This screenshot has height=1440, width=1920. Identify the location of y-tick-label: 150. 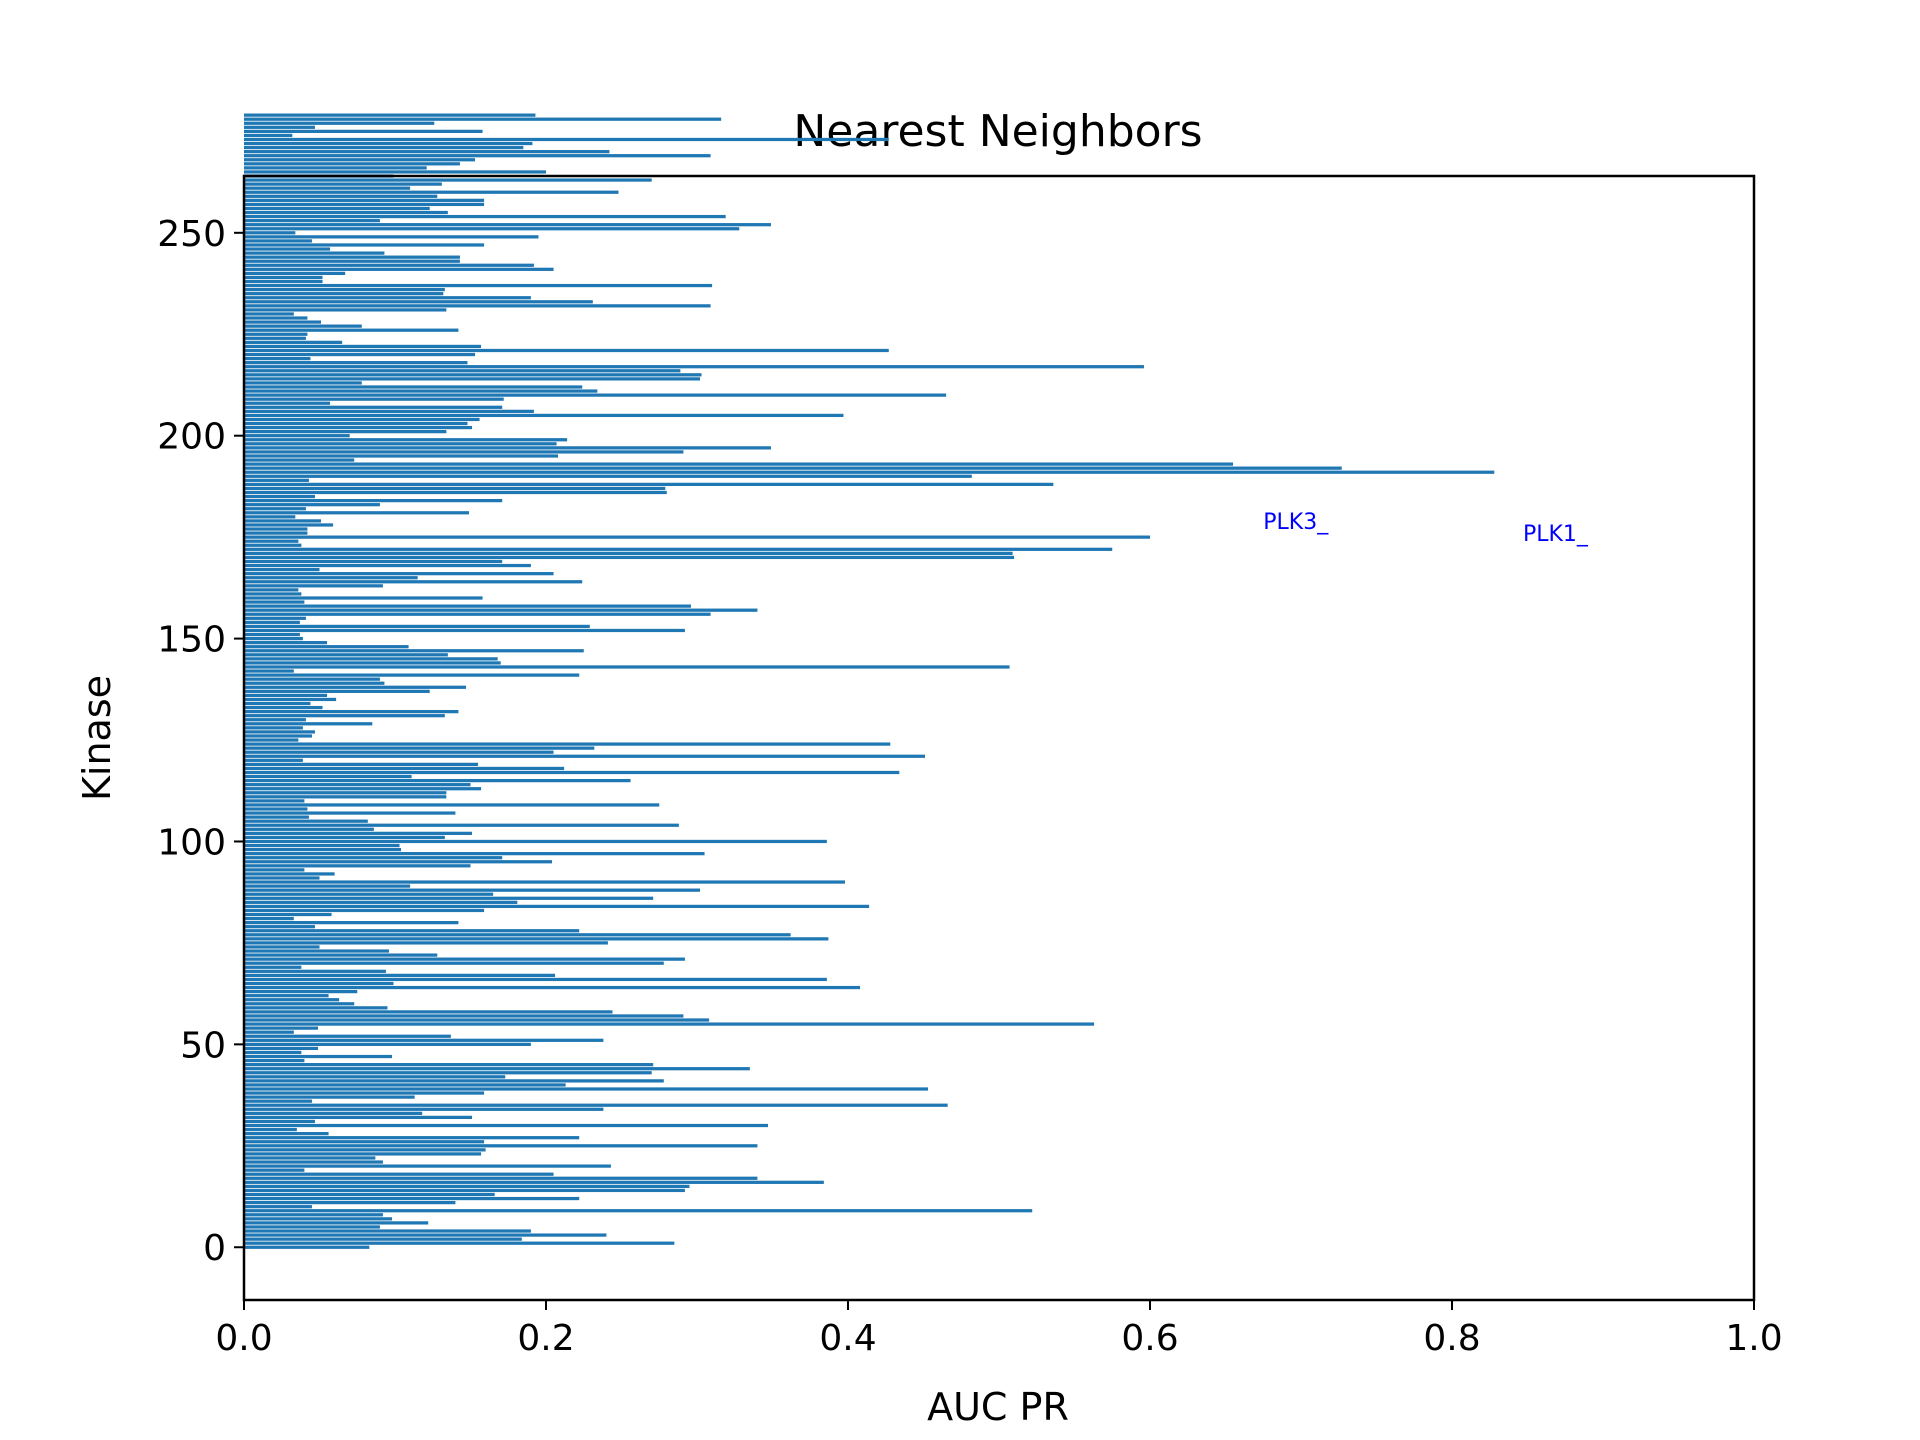
(191, 640).